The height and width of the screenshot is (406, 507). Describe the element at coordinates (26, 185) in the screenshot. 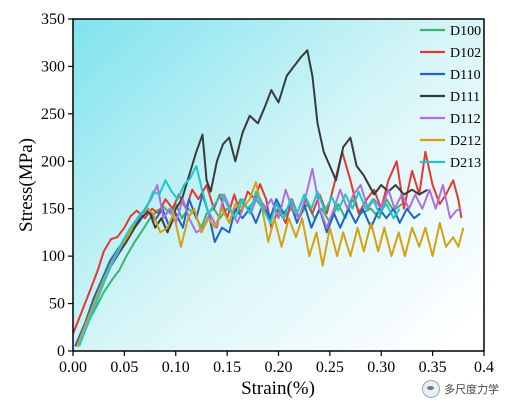

I see `y-axis-title: Stress(MPa)` at that location.